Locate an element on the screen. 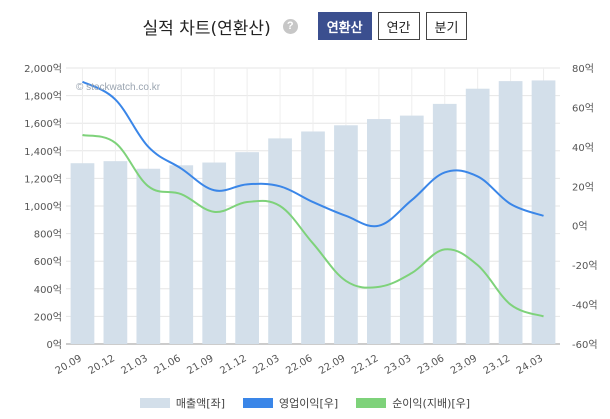  x-tick-label: 22.12 is located at coordinates (365, 365).